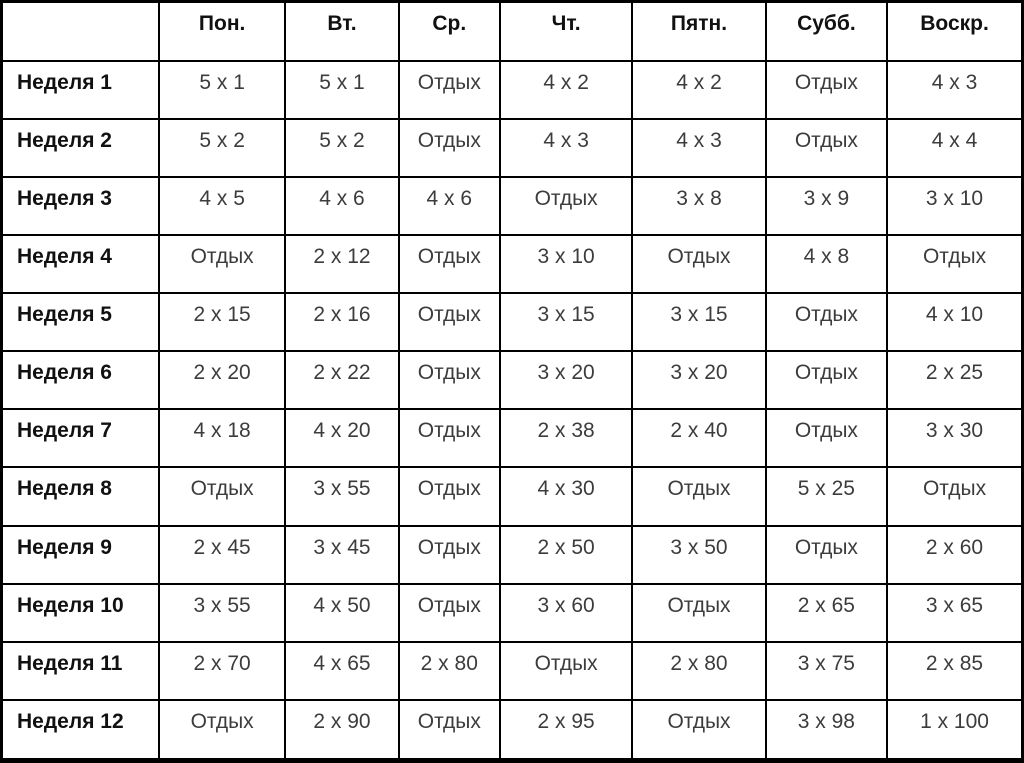 This screenshot has height=763, width=1024. Describe the element at coordinates (80, 380) in the screenshot. I see `week-label: Неделя 6` at that location.